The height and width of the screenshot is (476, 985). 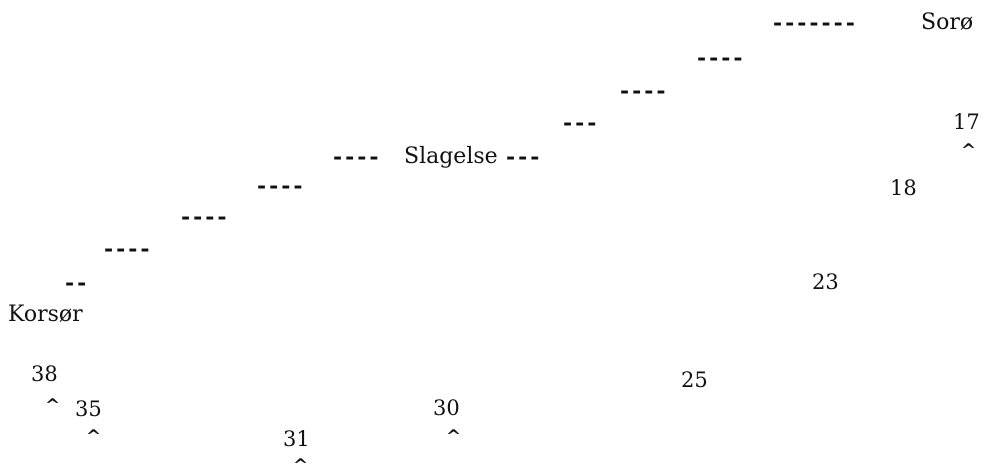 What do you see at coordinates (296, 439) in the screenshot?
I see `number-label-31: 31` at bounding box center [296, 439].